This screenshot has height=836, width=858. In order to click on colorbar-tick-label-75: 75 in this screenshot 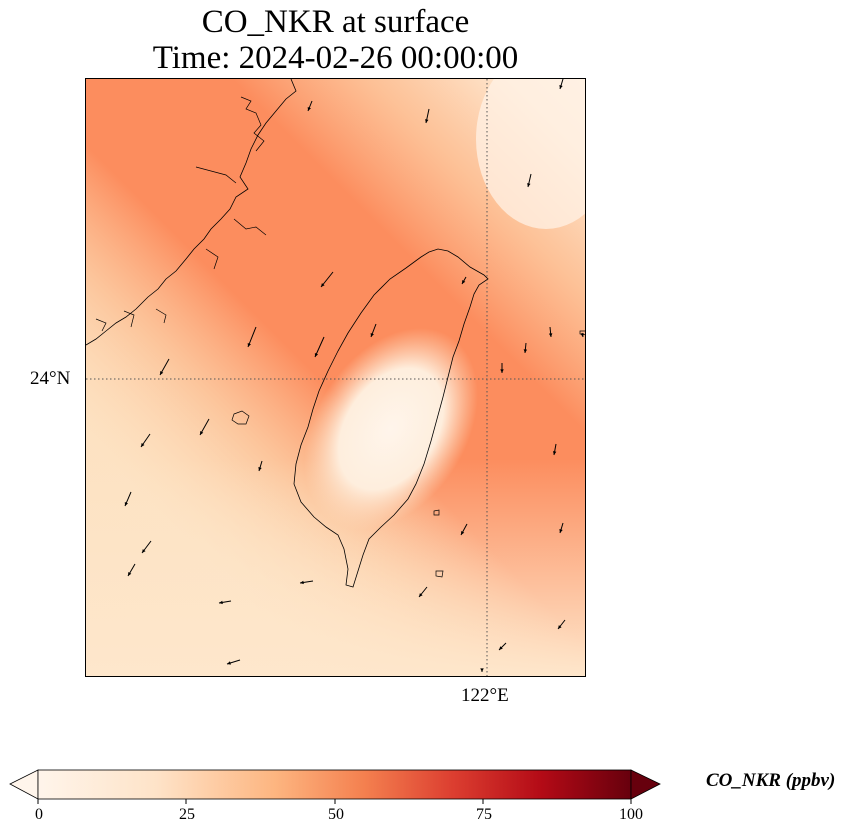, I will do `click(484, 814)`.